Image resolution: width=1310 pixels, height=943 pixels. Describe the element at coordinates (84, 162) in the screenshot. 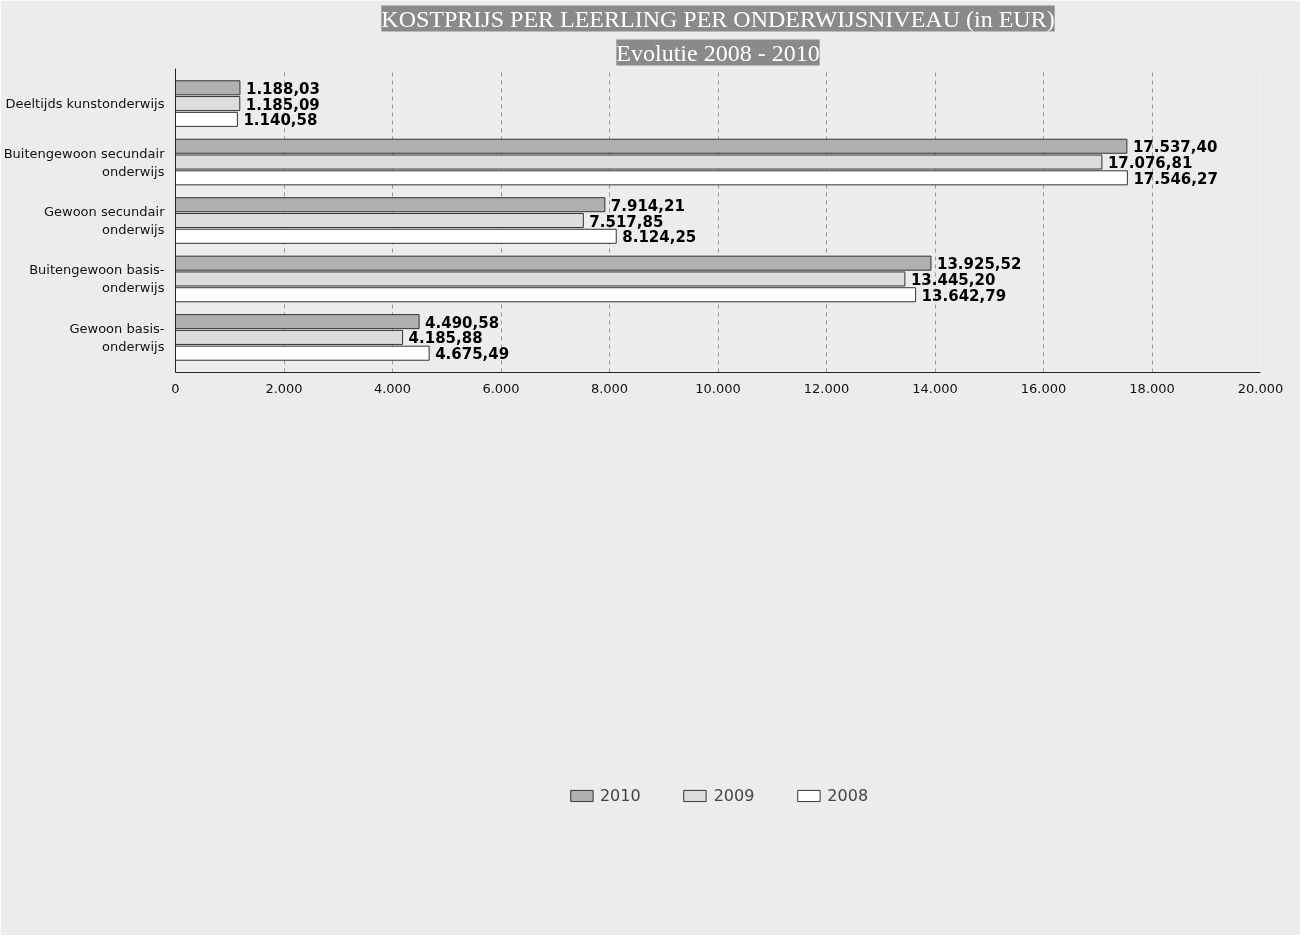

I see `y-tick-label: Buitengewoon secundair onderwijs` at that location.